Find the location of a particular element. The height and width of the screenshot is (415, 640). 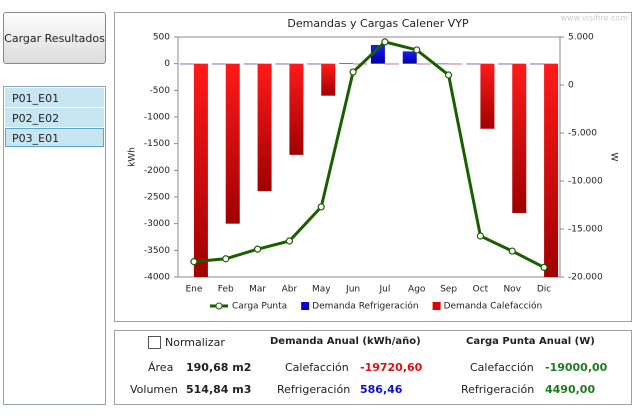

list-item: P02_E02 is located at coordinates (54, 117).